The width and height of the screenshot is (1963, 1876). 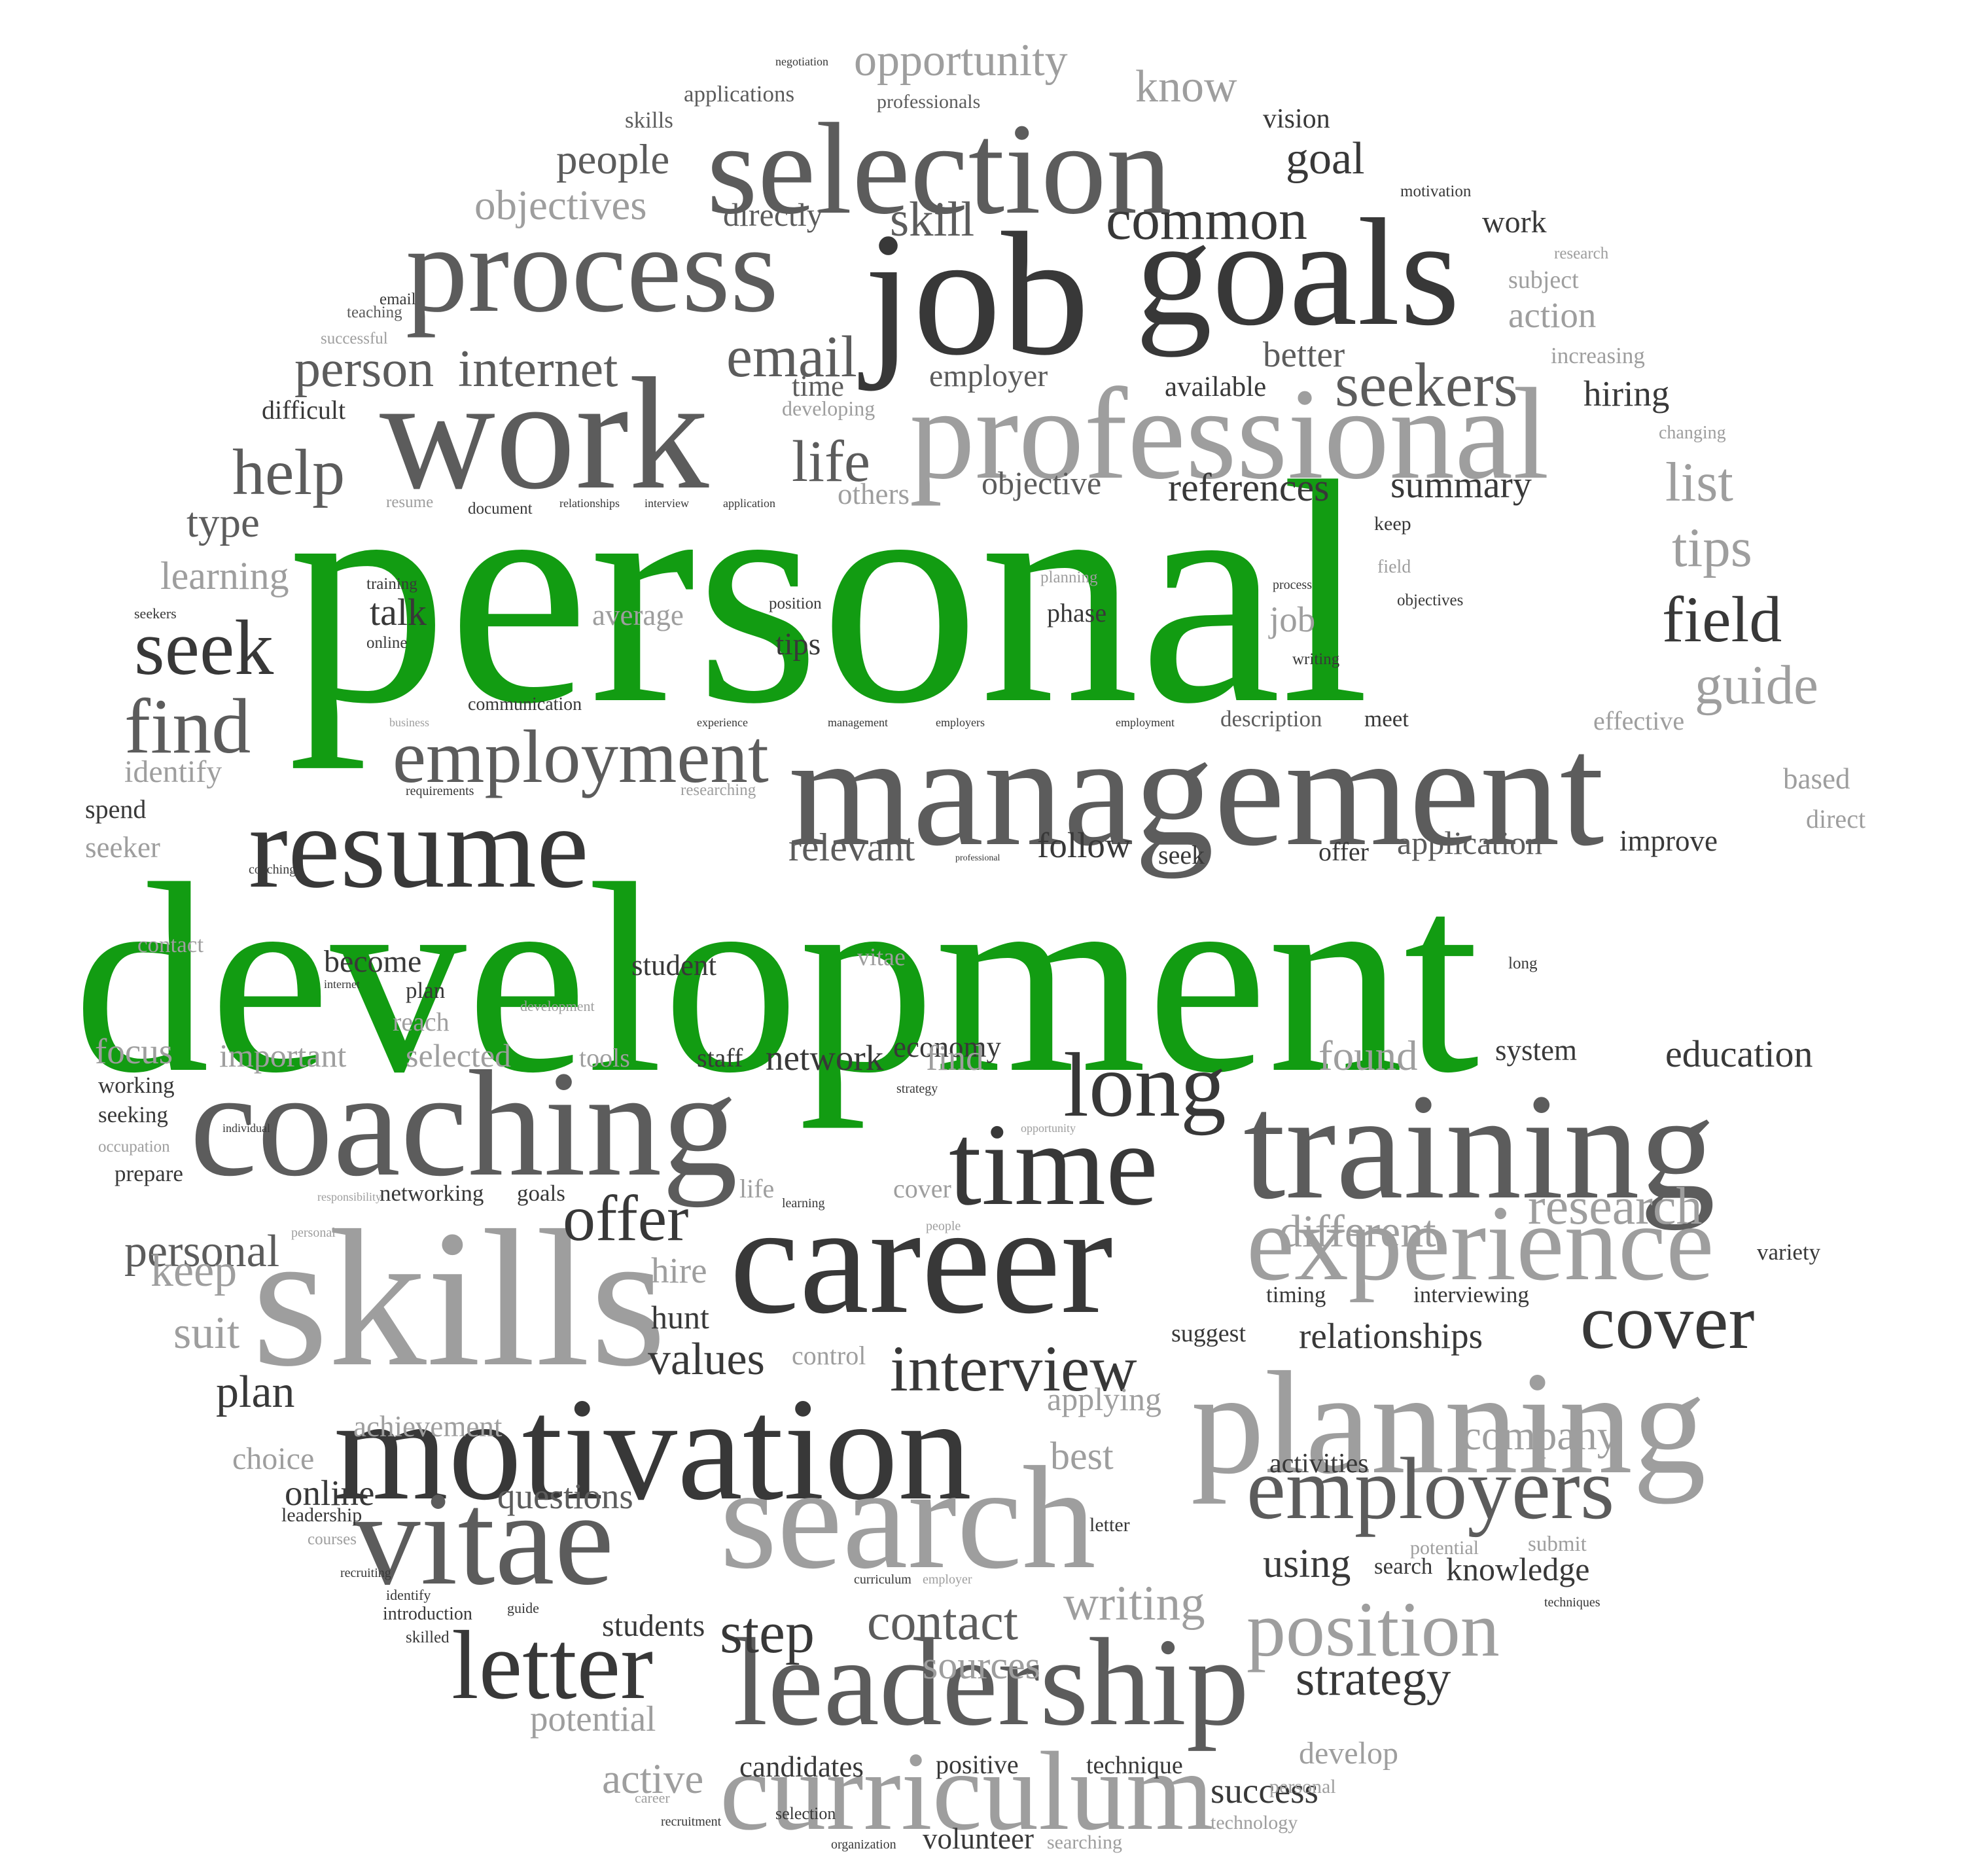 What do you see at coordinates (409, 722) in the screenshot?
I see `cloud-word-business: business` at bounding box center [409, 722].